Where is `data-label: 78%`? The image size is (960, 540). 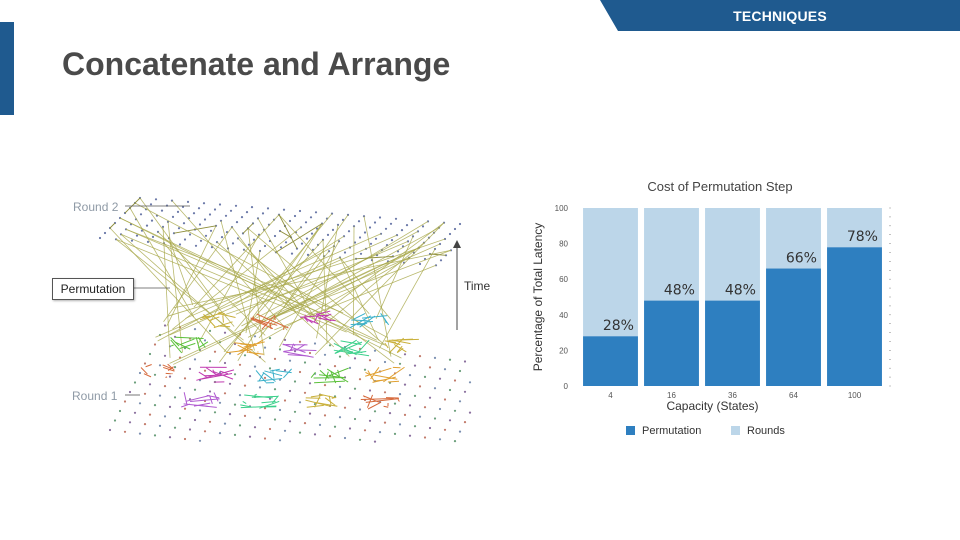 data-label: 78% is located at coordinates (862, 237).